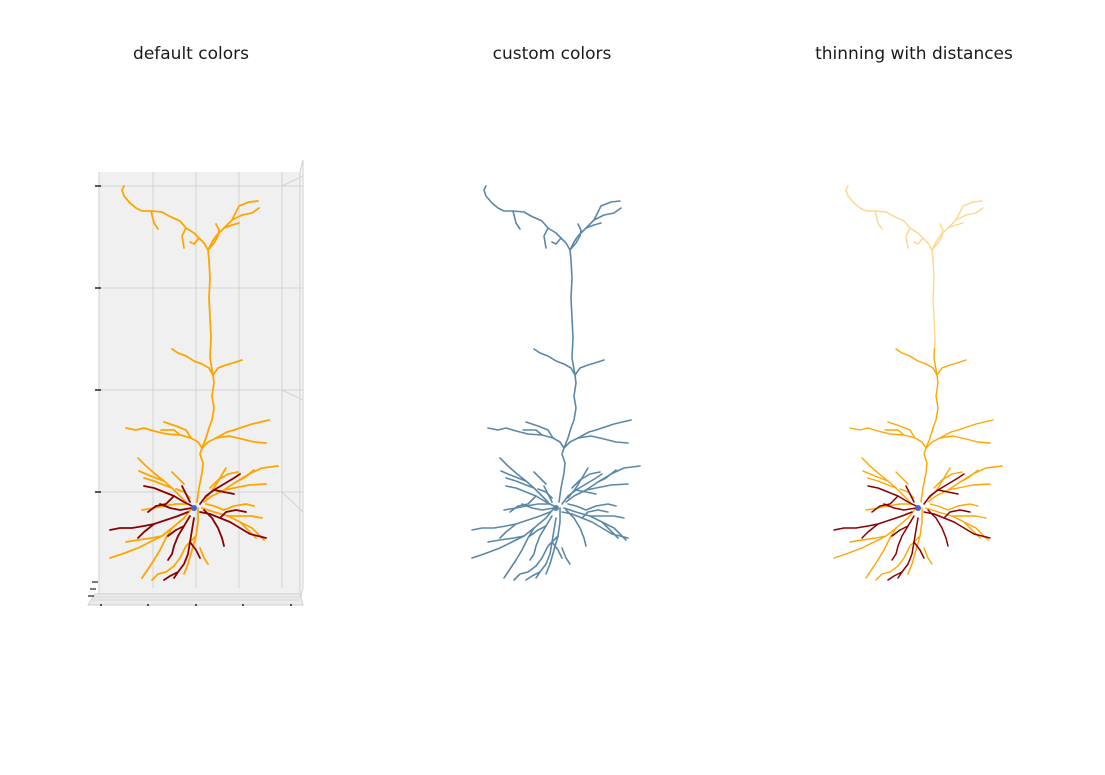 Image resolution: width=1105 pixels, height=775 pixels. What do you see at coordinates (191, 54) in the screenshot?
I see `panel-title-default-colors: default colors` at bounding box center [191, 54].